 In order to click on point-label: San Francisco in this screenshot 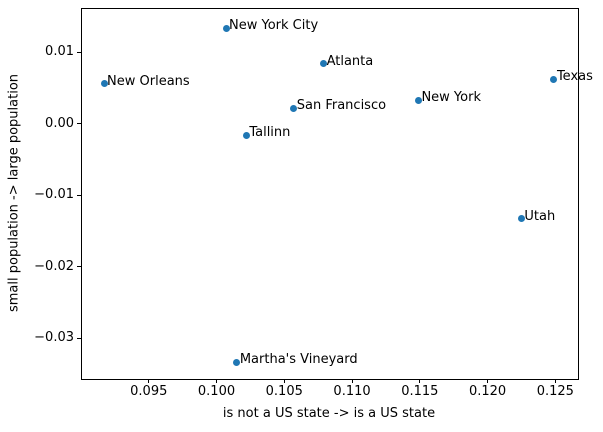, I will do `click(341, 105)`.